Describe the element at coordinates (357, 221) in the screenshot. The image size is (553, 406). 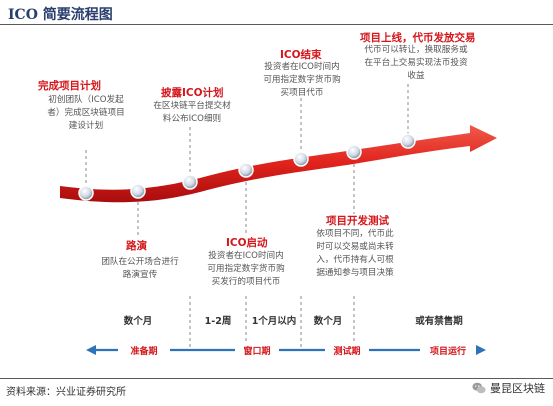
I see `stage-title-dev: 项目开发测试` at that location.